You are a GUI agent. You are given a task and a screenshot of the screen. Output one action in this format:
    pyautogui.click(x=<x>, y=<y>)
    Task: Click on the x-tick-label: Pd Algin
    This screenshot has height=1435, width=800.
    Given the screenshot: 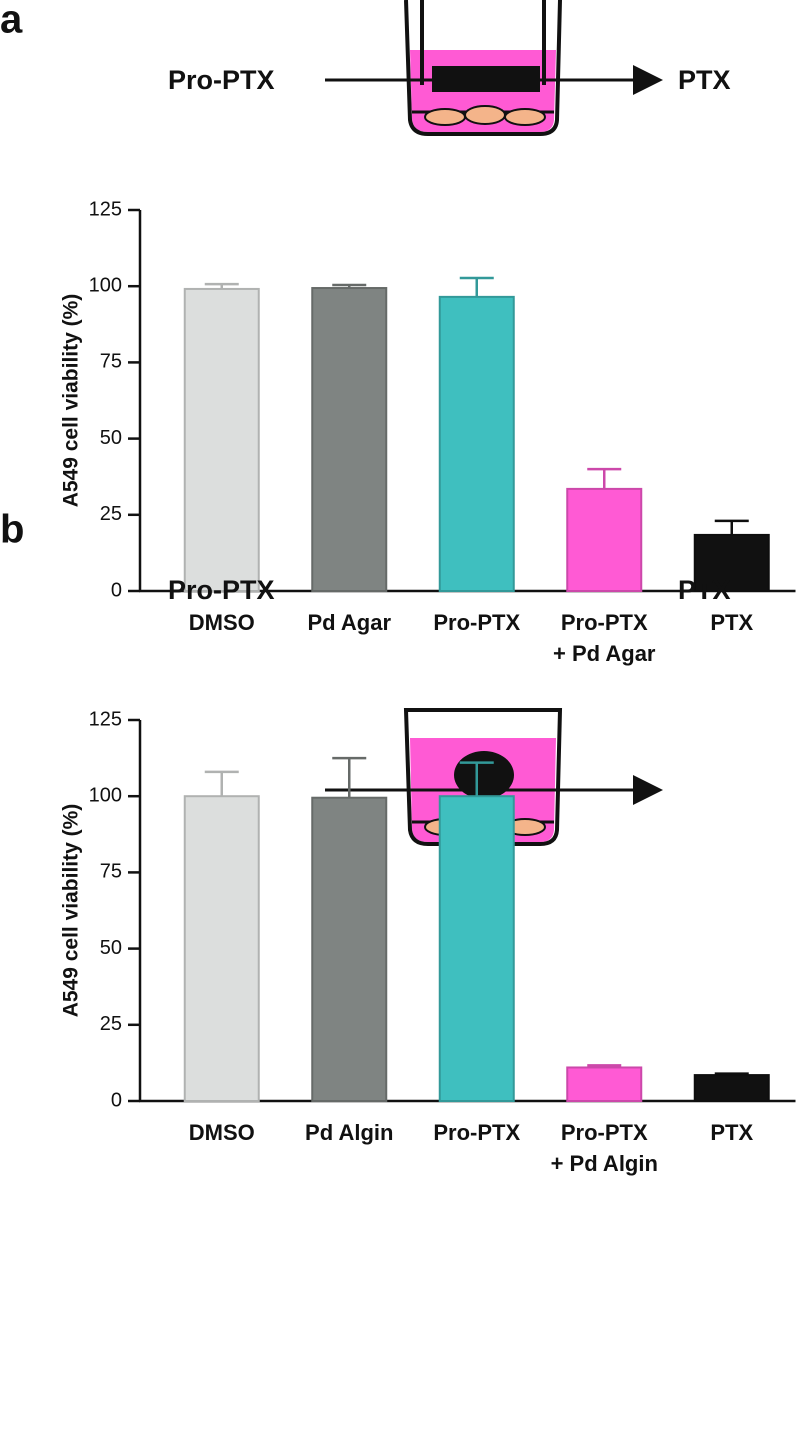 What is the action you would take?
    pyautogui.click(x=349, y=1132)
    